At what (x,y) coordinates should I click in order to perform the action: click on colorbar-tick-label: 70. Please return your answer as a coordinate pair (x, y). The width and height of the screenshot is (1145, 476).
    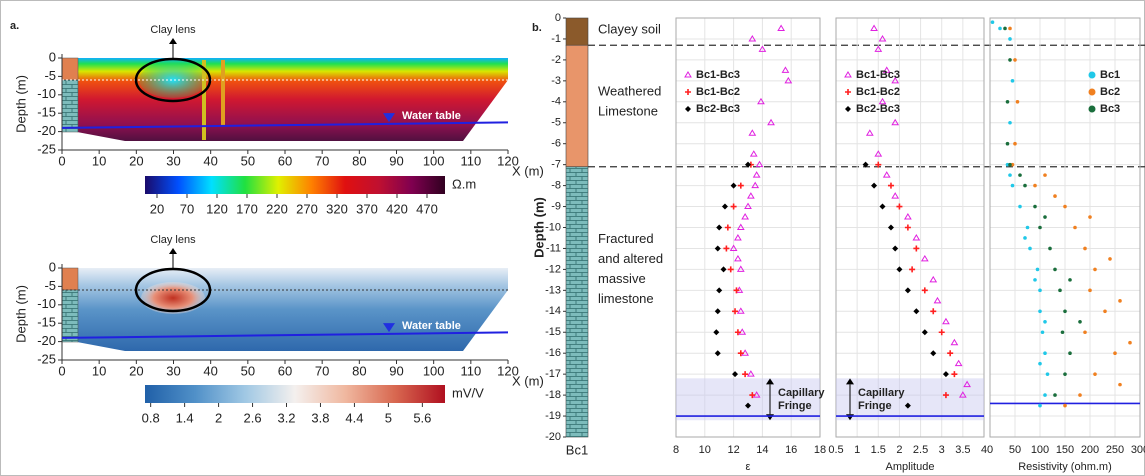
    Looking at the image, I should click on (187, 208).